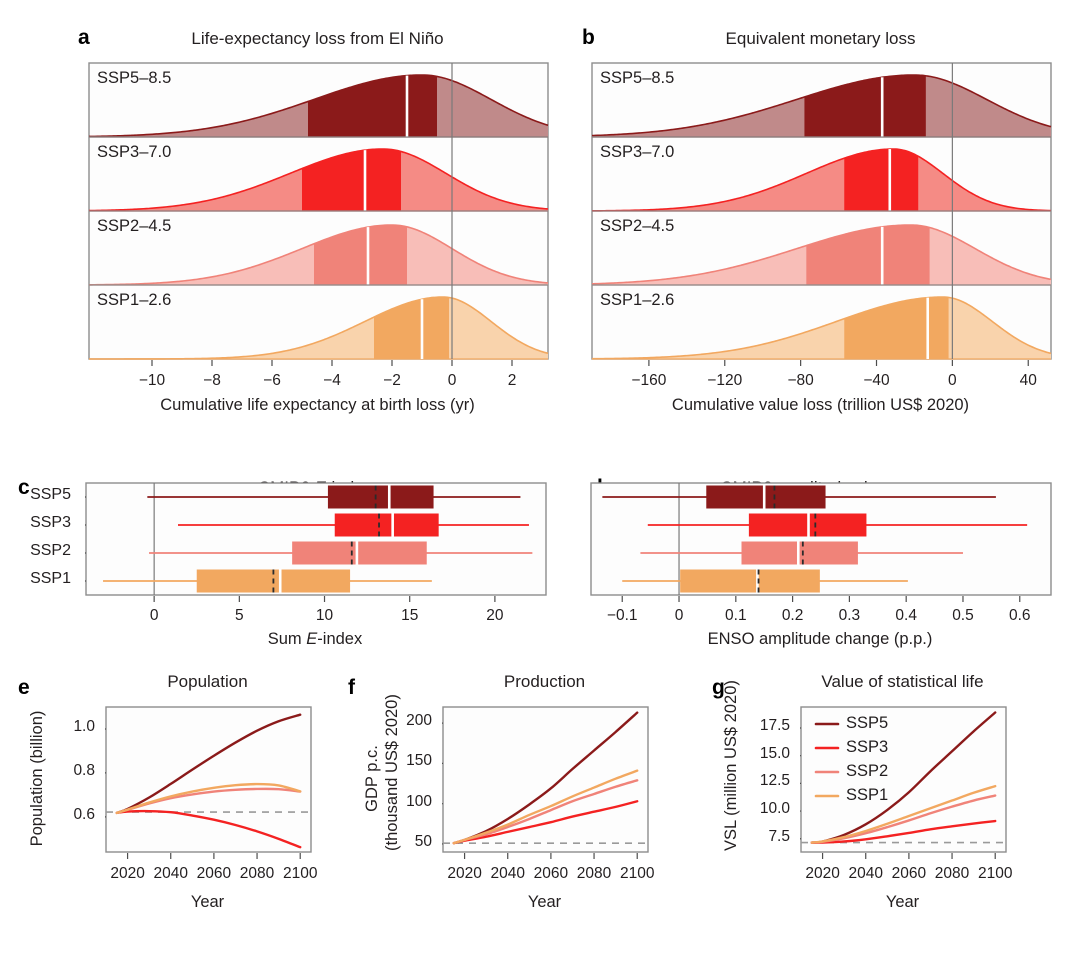 Image resolution: width=1080 pixels, height=960 pixels. What do you see at coordinates (649, 380) in the screenshot?
I see `xtick-b-0: −160` at bounding box center [649, 380].